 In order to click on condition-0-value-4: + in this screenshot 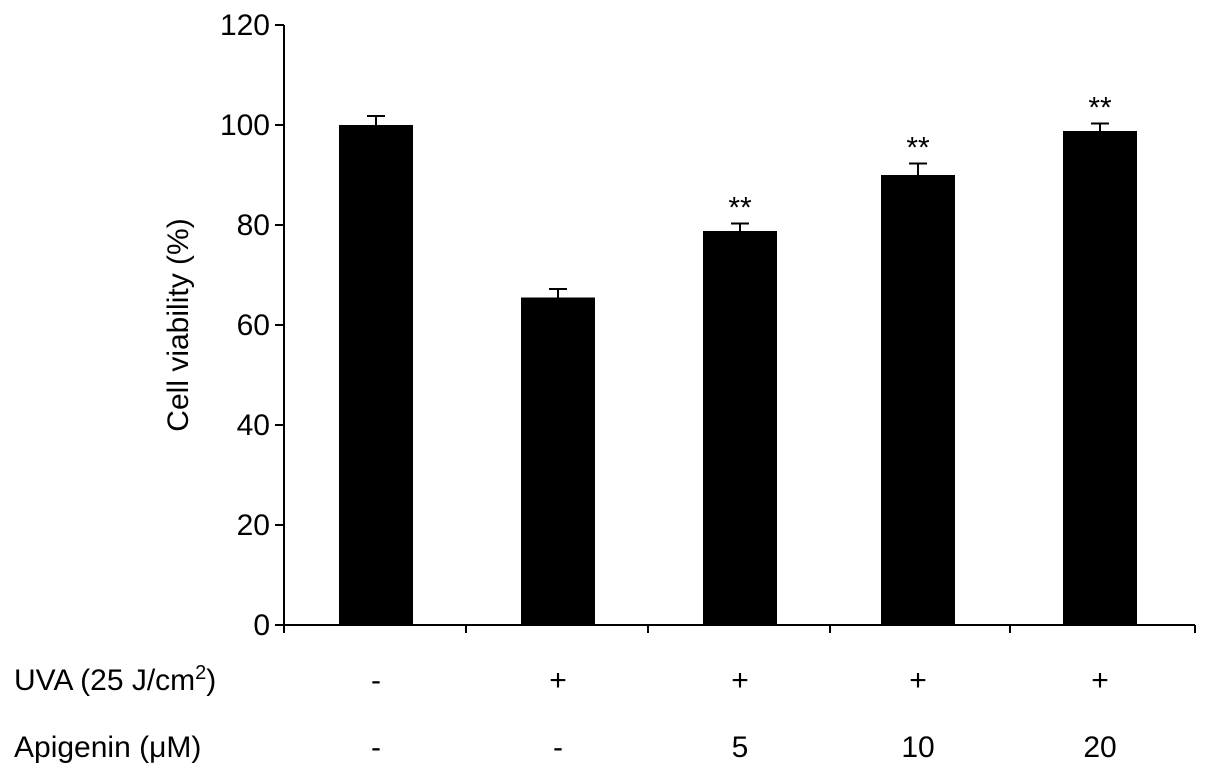, I will do `click(1100, 680)`.